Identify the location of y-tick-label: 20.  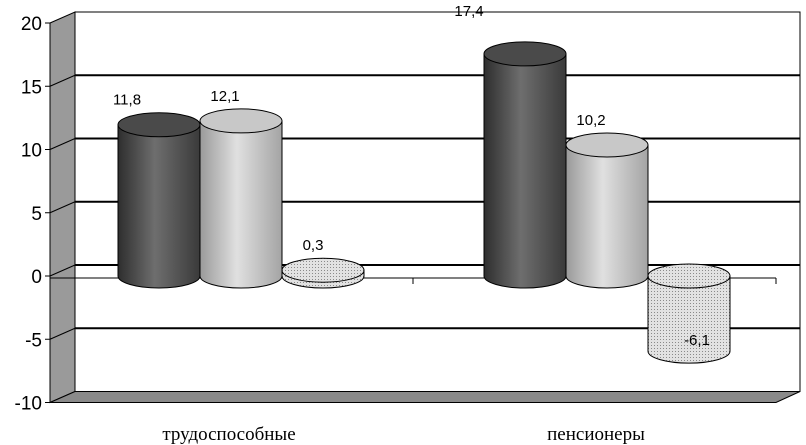
(31, 24).